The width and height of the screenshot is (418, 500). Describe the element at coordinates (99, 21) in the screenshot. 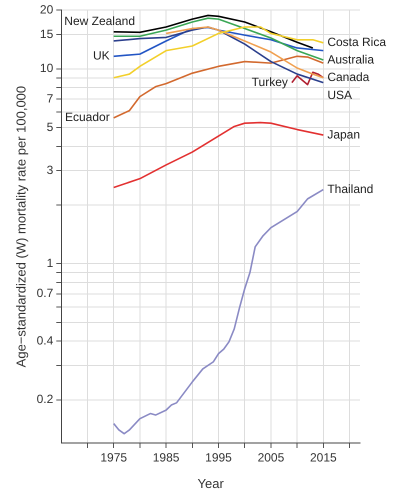

I see `series-label: New Zealand` at that location.